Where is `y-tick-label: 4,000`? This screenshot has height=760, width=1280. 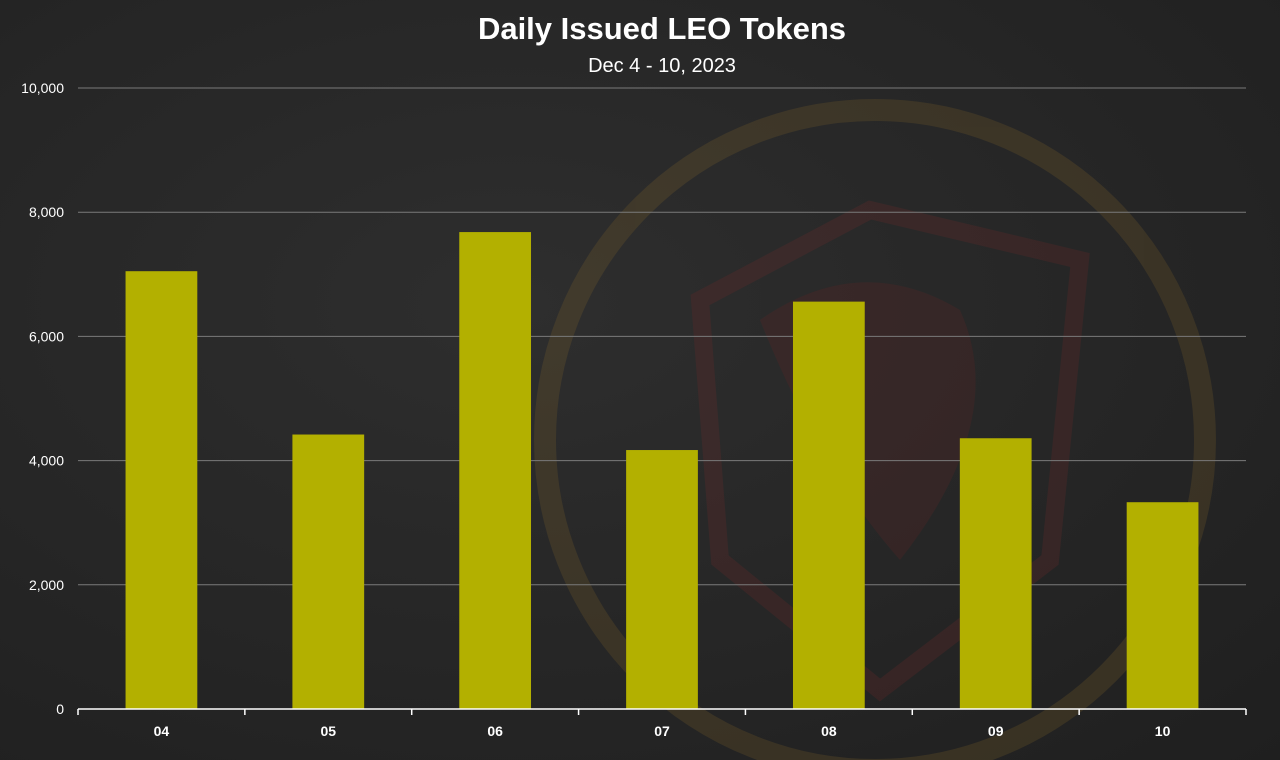 y-tick-label: 4,000 is located at coordinates (46, 461).